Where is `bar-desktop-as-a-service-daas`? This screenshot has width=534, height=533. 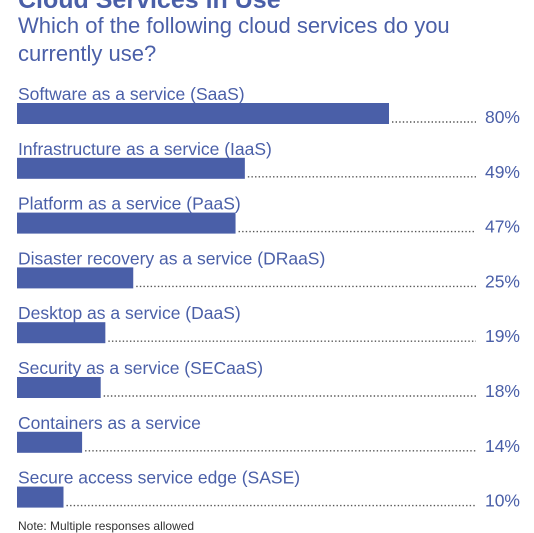 bar-desktop-as-a-service-daas is located at coordinates (61, 333).